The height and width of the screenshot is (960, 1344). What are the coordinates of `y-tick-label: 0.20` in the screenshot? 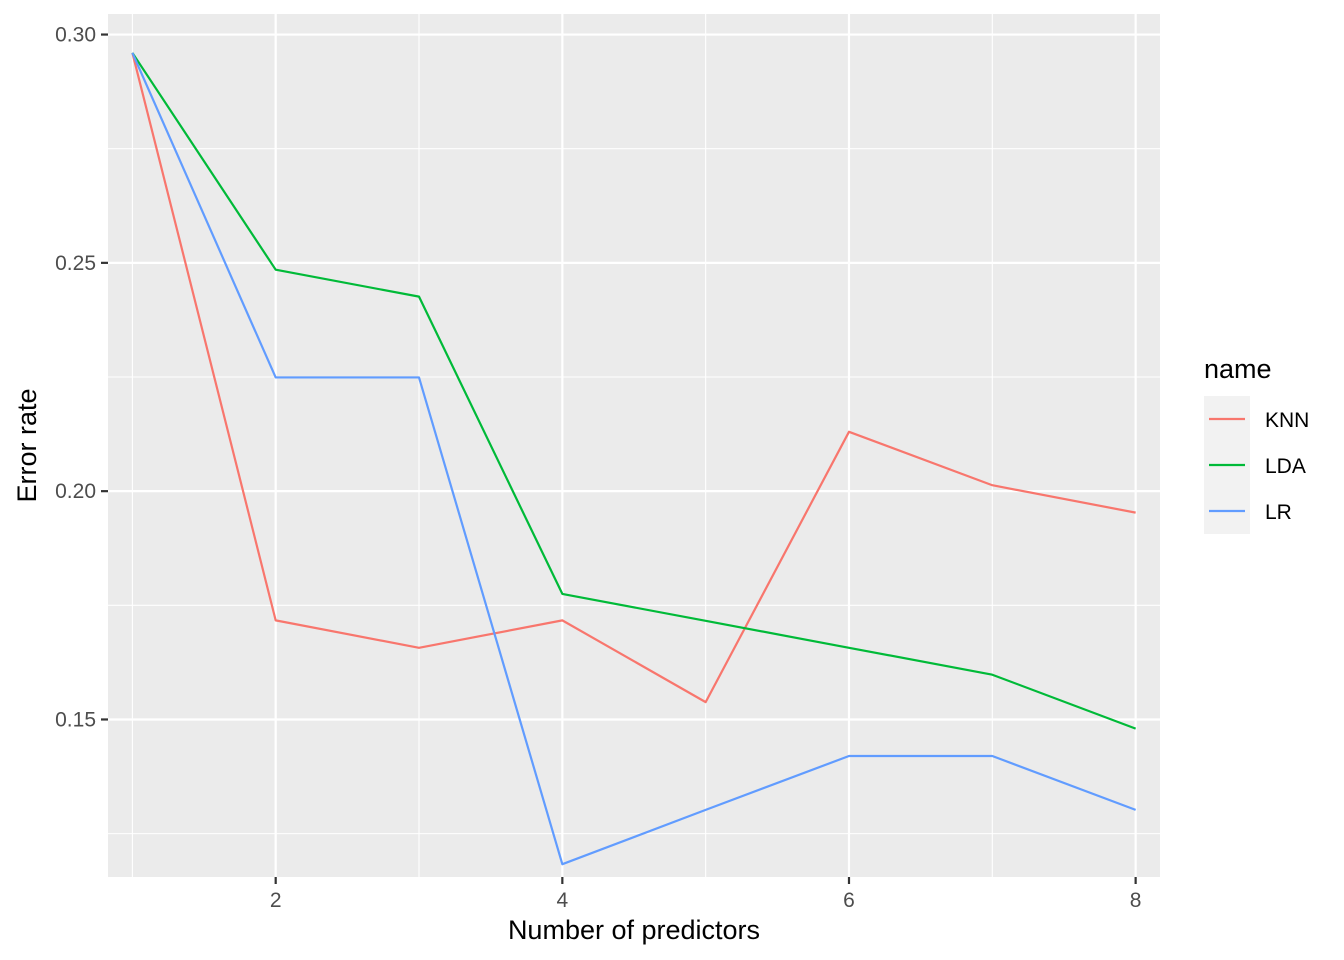 It's located at (75, 491).